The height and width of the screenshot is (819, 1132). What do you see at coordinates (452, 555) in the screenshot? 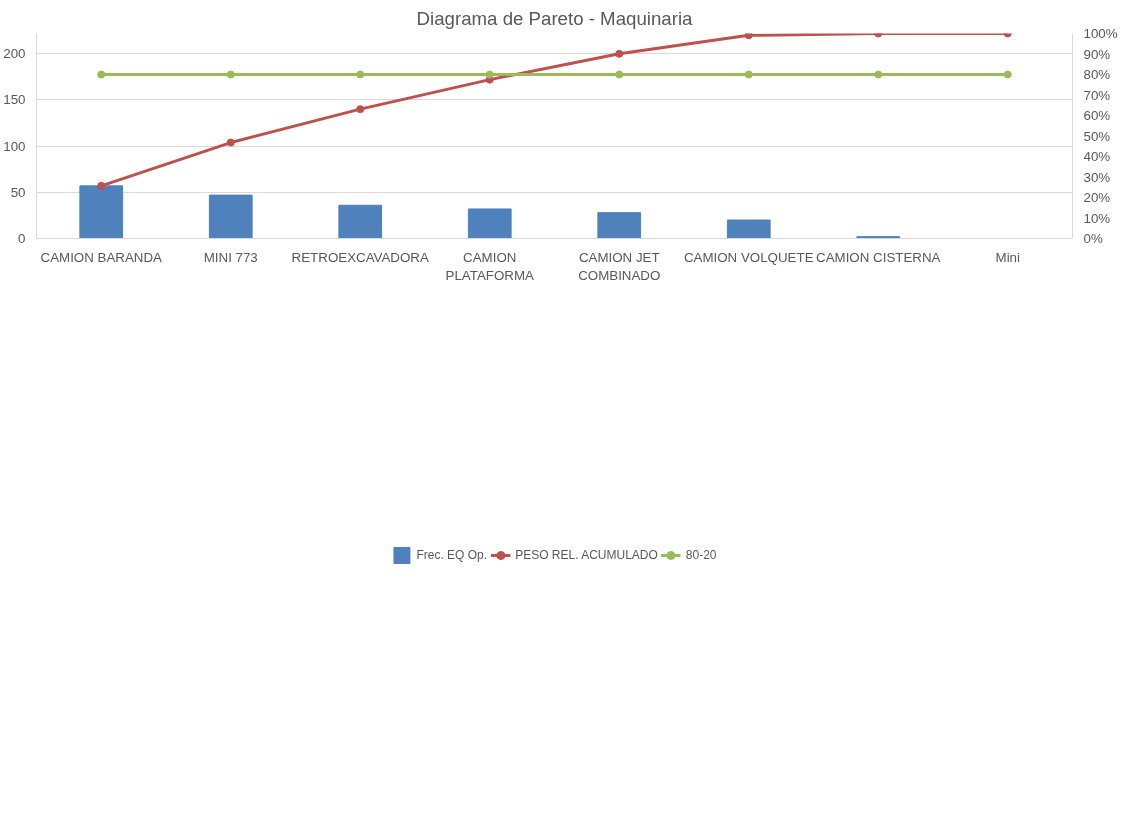
I see `legend-label: Frec. EQ Op.` at bounding box center [452, 555].